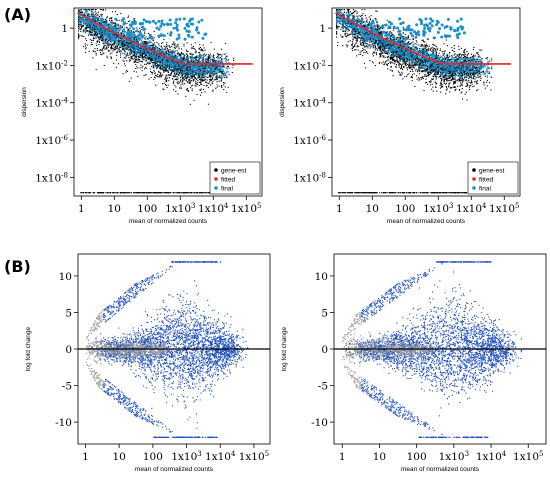 Image resolution: width=550 pixels, height=479 pixels. Describe the element at coordinates (17, 266) in the screenshot. I see `panel-label-b: (B)` at that location.